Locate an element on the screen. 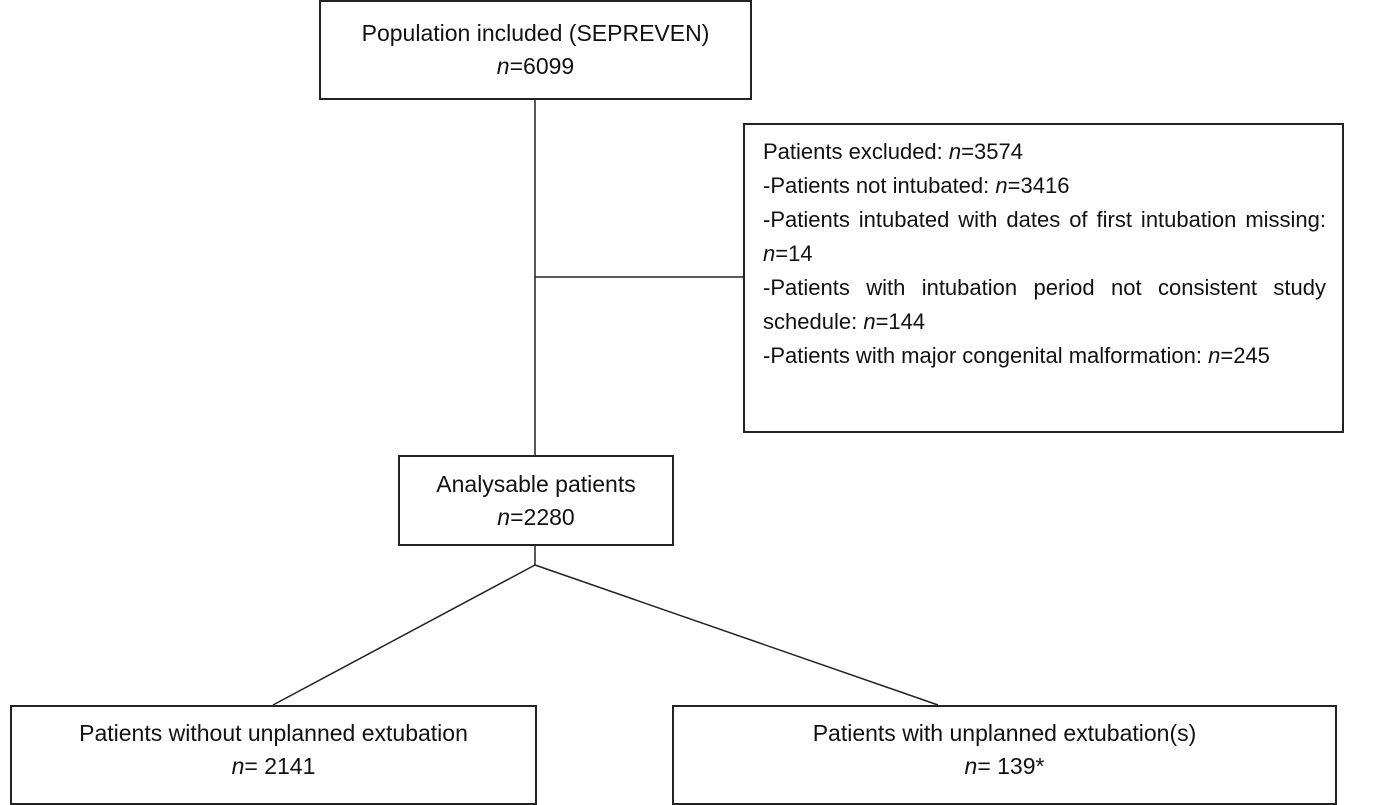  node-label-line: Patients with unplanned extubation(s) is located at coordinates (1004, 733).